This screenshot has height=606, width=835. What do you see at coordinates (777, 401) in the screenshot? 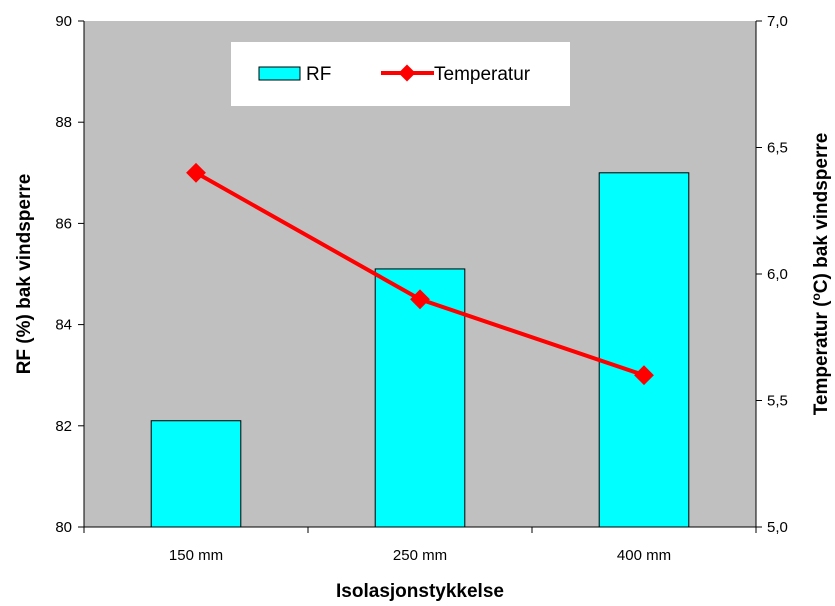
I see `y2-tick-label-1: 5,5` at bounding box center [777, 401].